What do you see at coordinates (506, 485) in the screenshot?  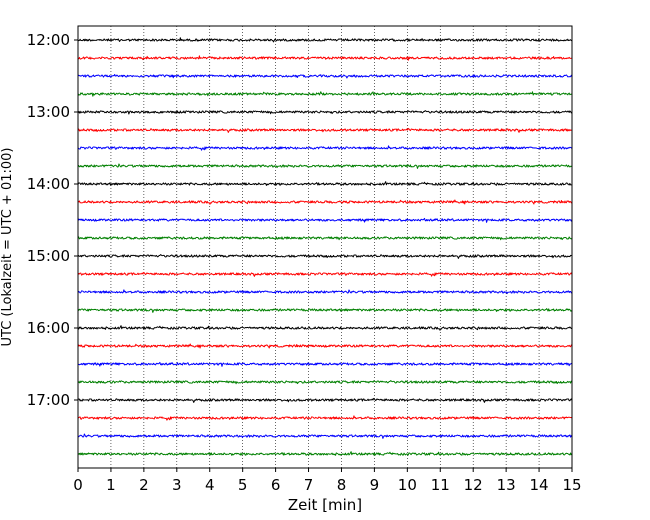 I see `x-tick-label: 13` at bounding box center [506, 485].